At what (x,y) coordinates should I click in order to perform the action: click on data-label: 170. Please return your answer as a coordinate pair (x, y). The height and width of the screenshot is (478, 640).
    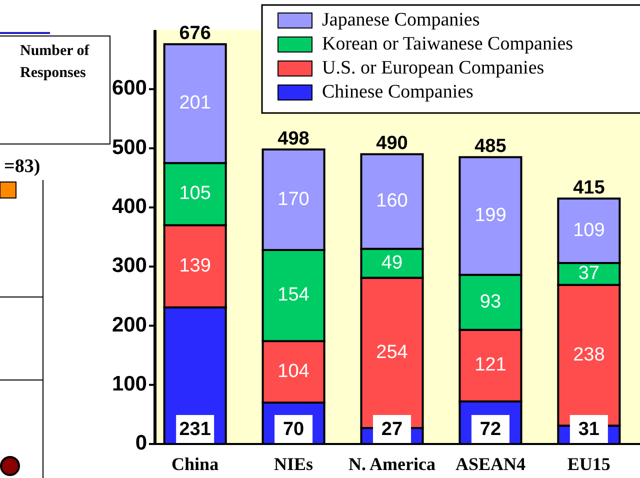
    Looking at the image, I should click on (294, 199).